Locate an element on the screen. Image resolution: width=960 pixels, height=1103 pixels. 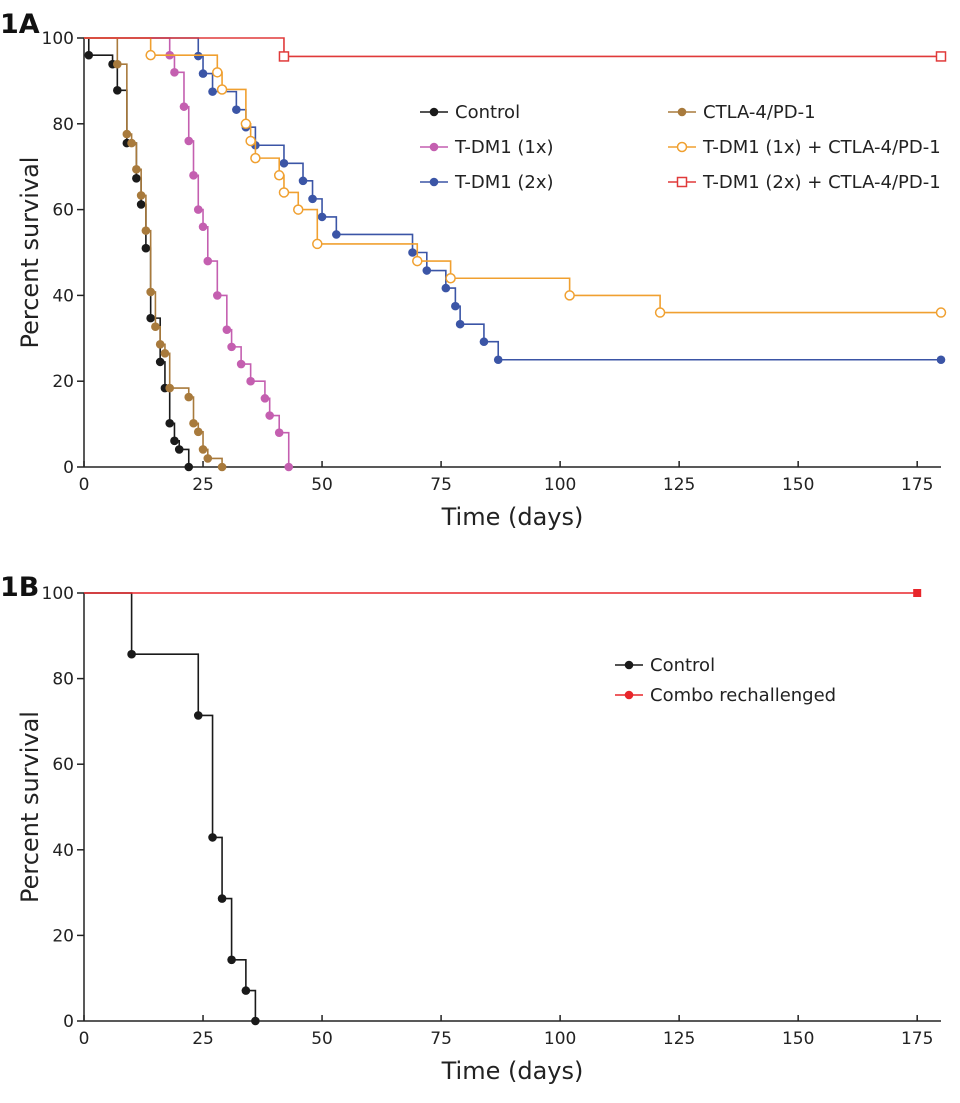
panel-label: 1B is located at coordinates (19, 587).